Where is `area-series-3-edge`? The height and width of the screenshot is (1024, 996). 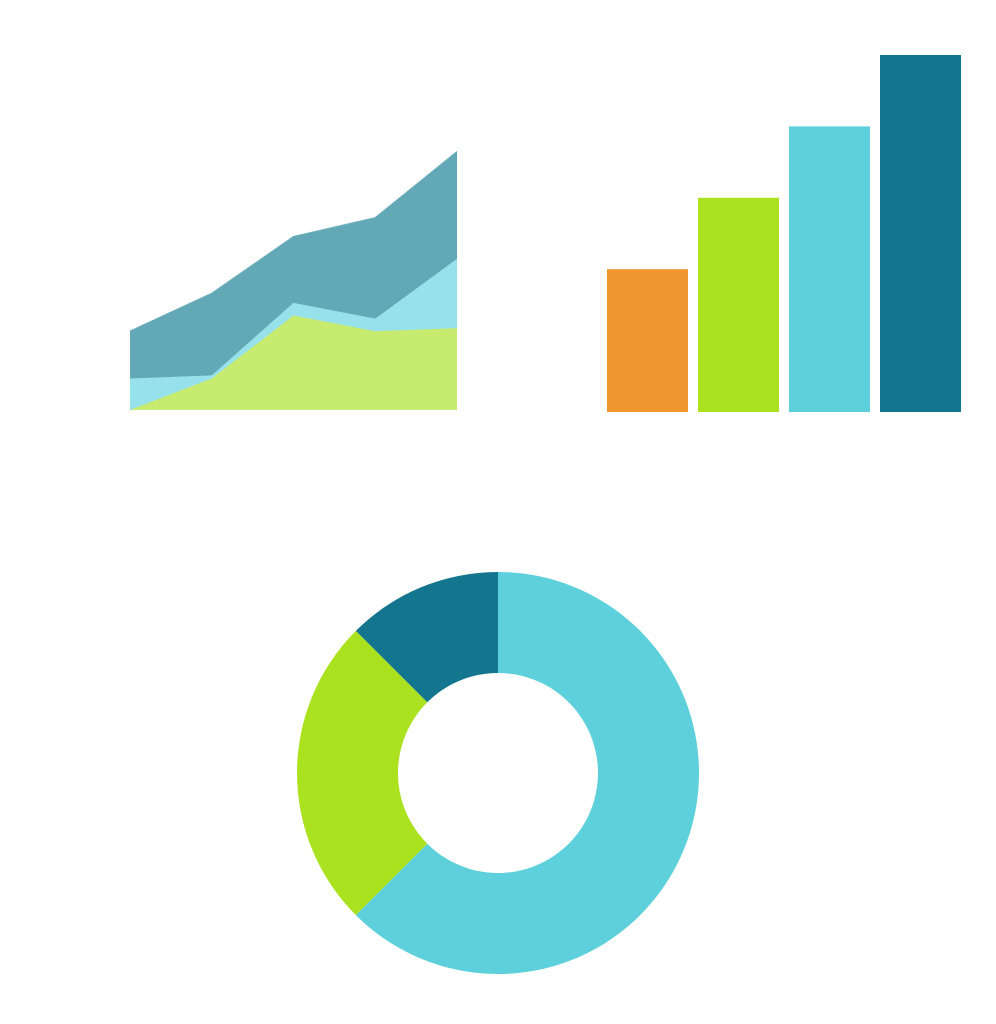 area-series-3-edge is located at coordinates (293, 241).